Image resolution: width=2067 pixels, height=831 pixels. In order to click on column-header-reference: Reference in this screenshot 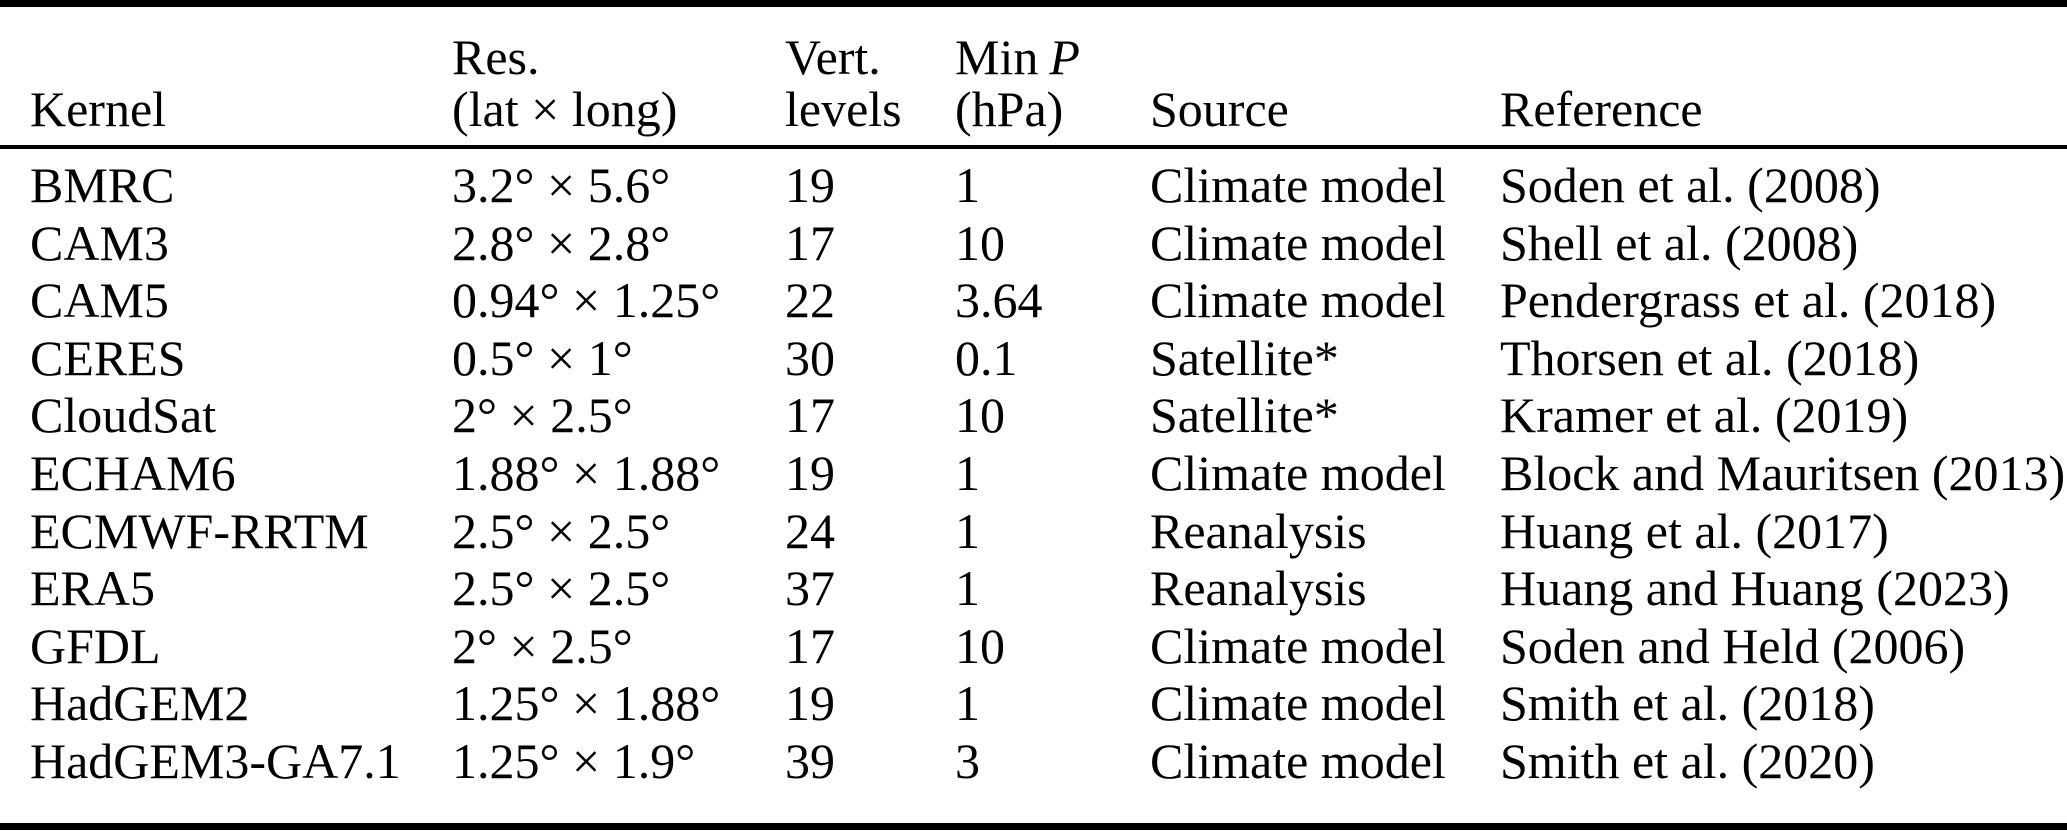, I will do `click(1783, 76)`.